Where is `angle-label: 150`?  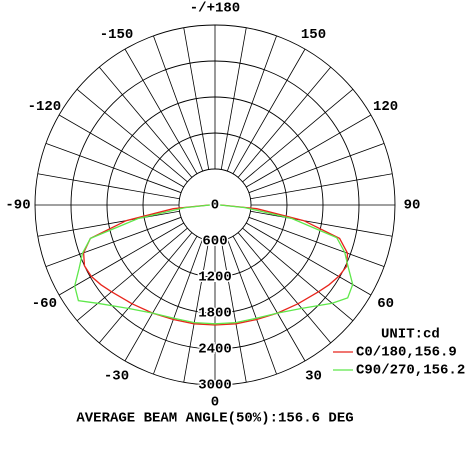 angle-label: 150 is located at coordinates (313, 35).